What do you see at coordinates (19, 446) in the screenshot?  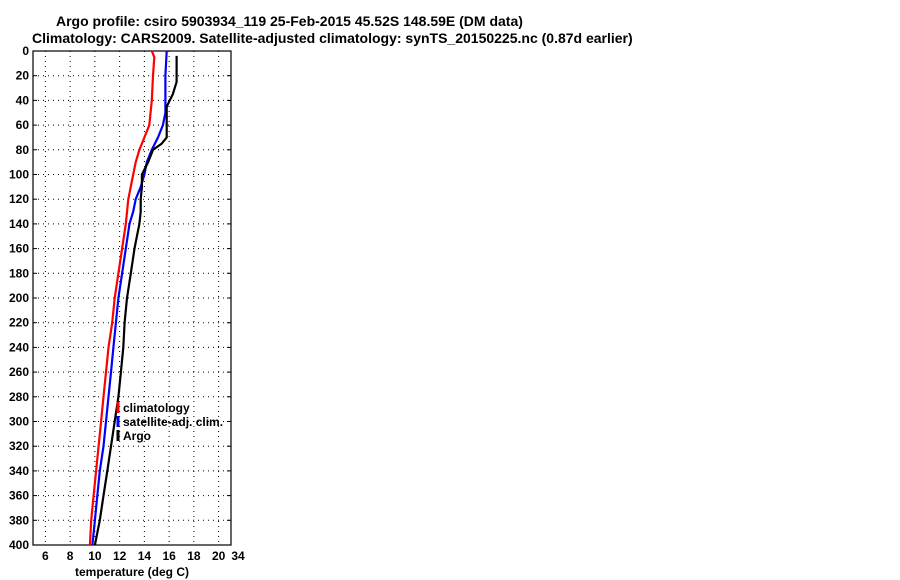 I see `y-tick-label: 320` at bounding box center [19, 446].